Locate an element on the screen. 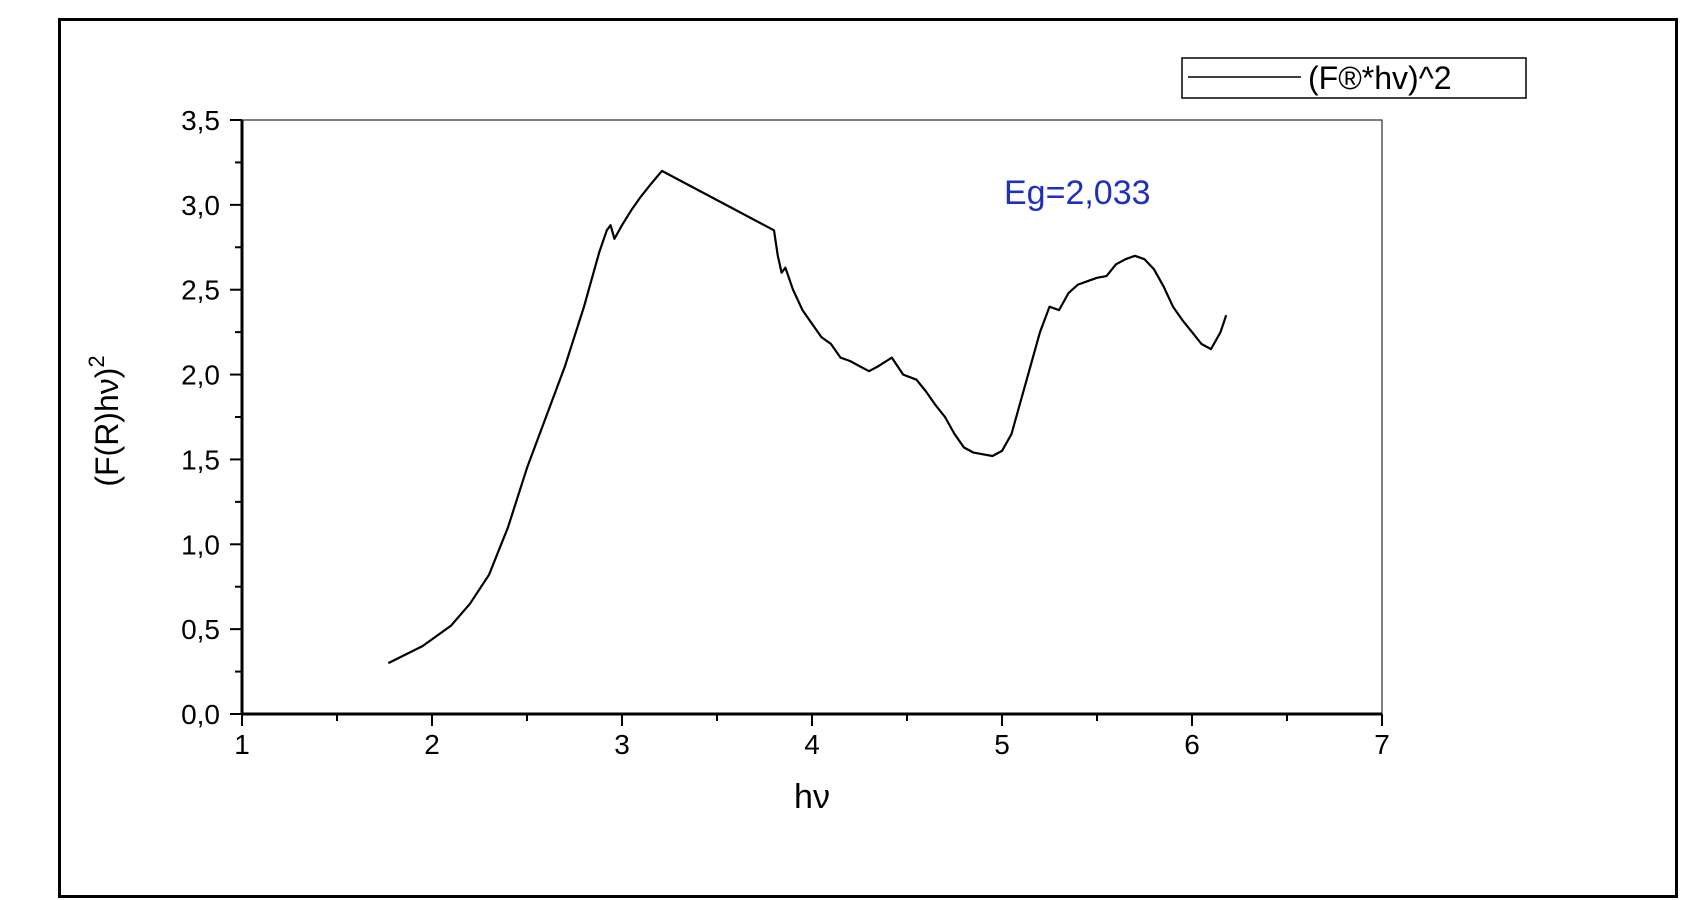  x-tick-labels: 1 2 3 4 5 6 7 is located at coordinates (812, 744).